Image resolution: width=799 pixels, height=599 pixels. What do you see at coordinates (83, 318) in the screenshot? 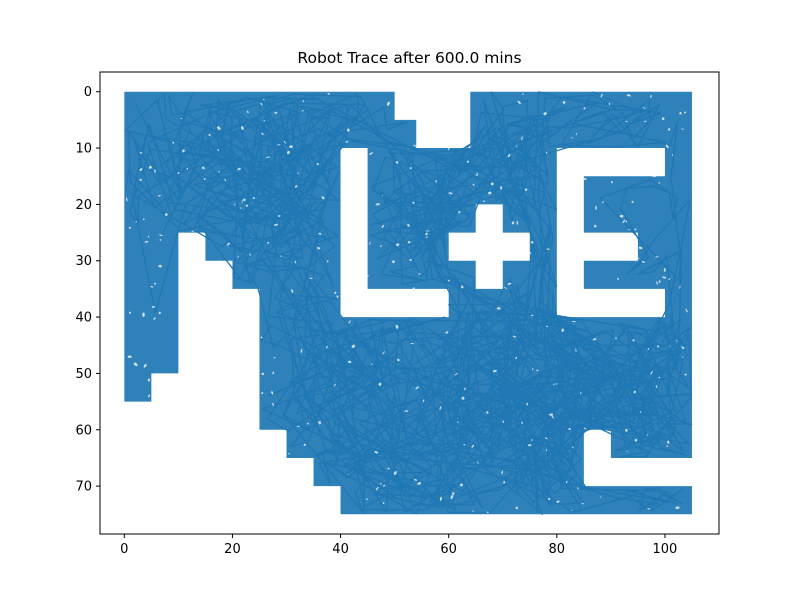
I see `y-tick-label: 40` at bounding box center [83, 318].